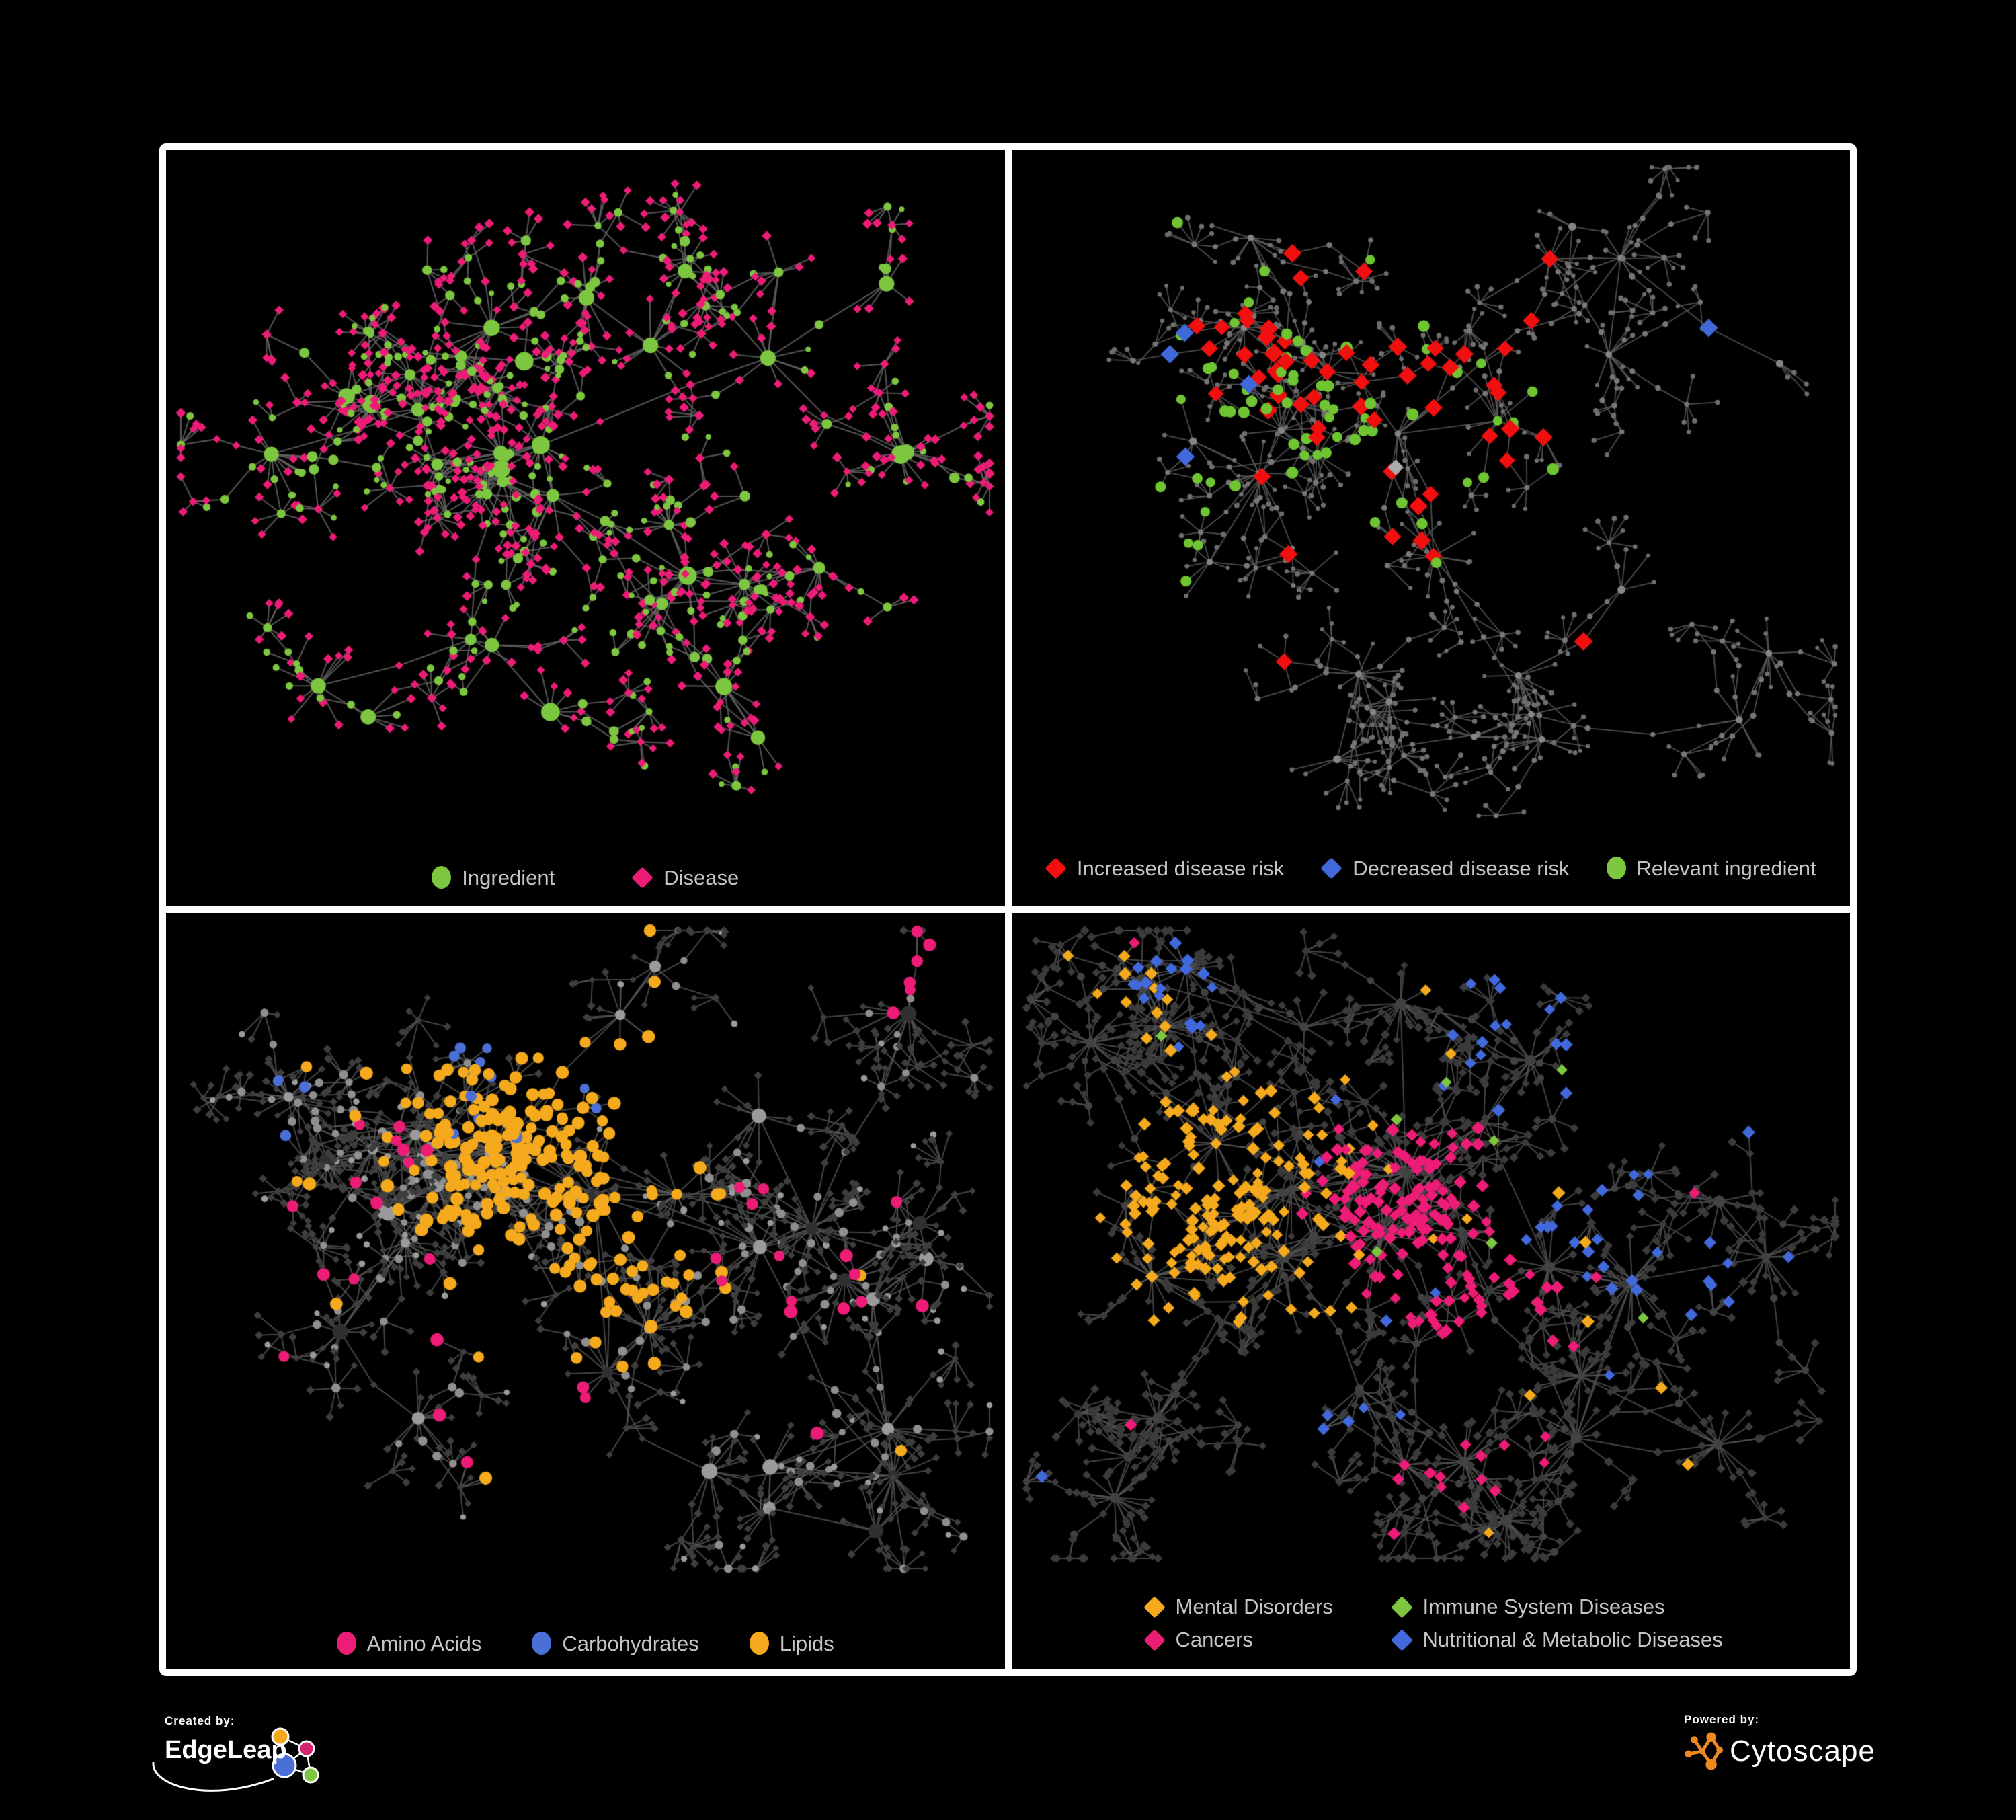  I want to click on edgeleap-node-orange, so click(280, 1736).